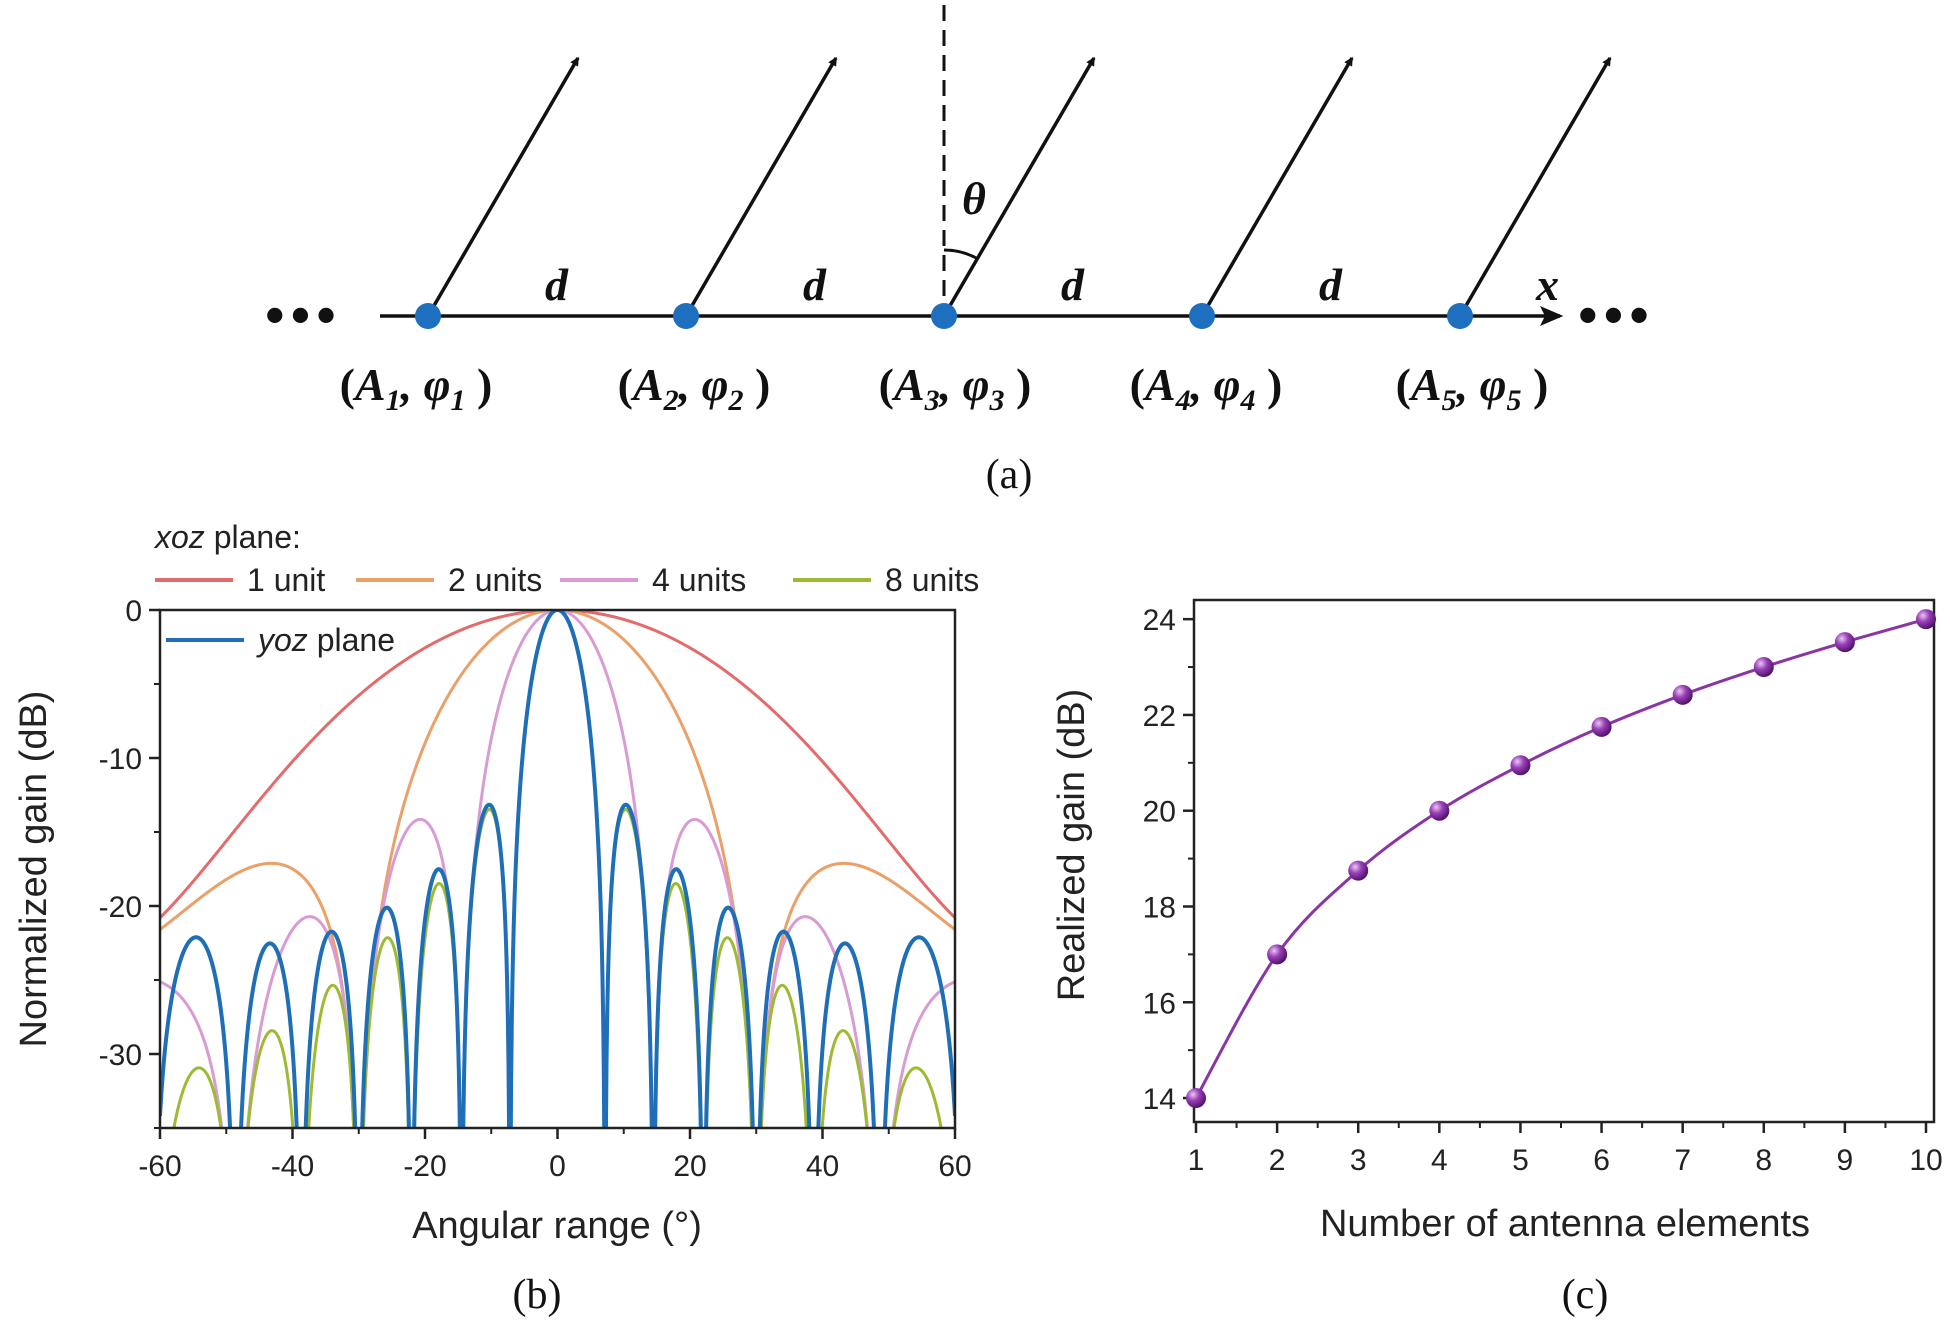  What do you see at coordinates (1159, 812) in the screenshot?
I see `y-tick-label: 20` at bounding box center [1159, 812].